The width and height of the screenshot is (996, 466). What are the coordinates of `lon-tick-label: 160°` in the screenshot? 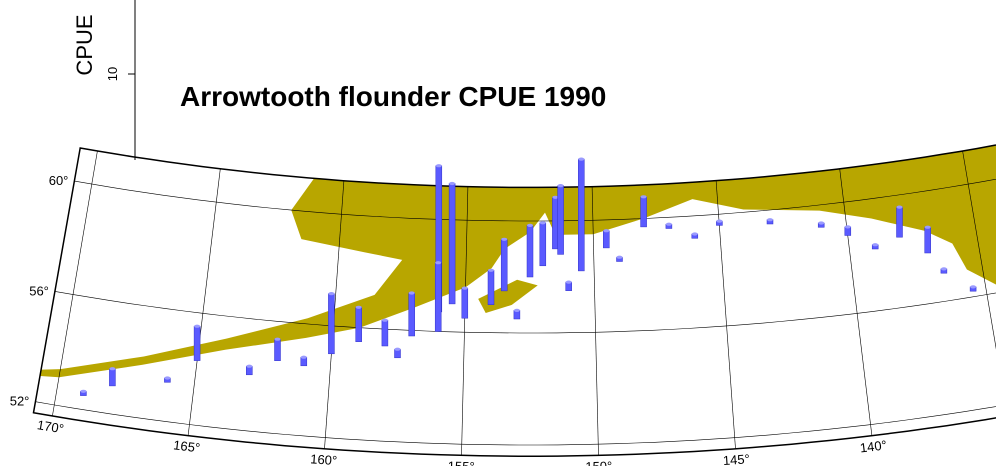 It's located at (324, 458).